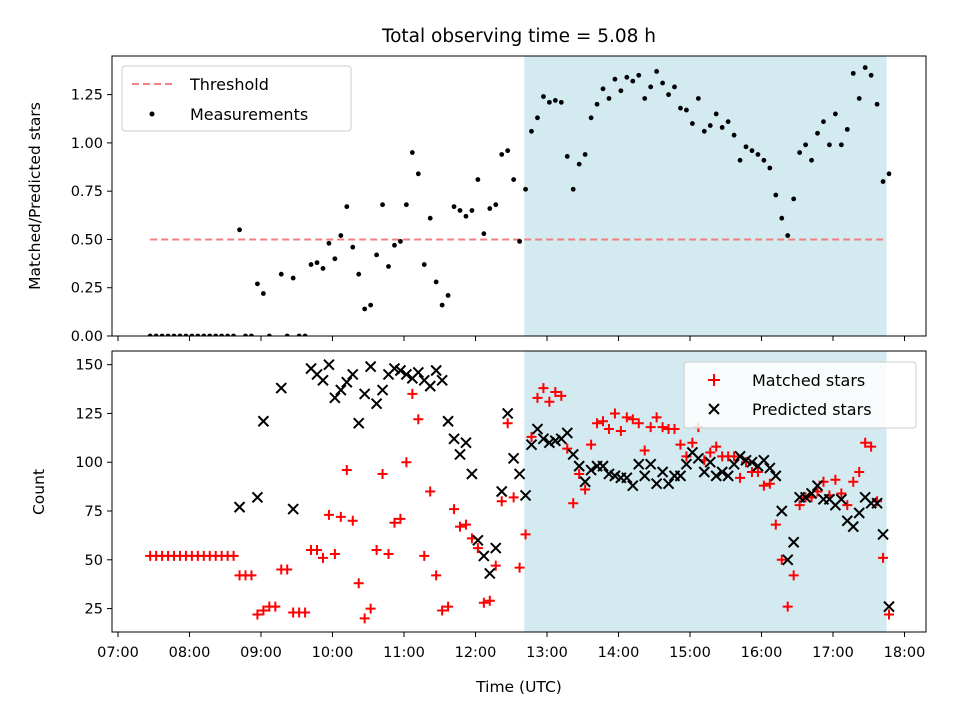 The image size is (960, 720). I want to click on x-axis-label: Time (UTC), so click(518, 687).